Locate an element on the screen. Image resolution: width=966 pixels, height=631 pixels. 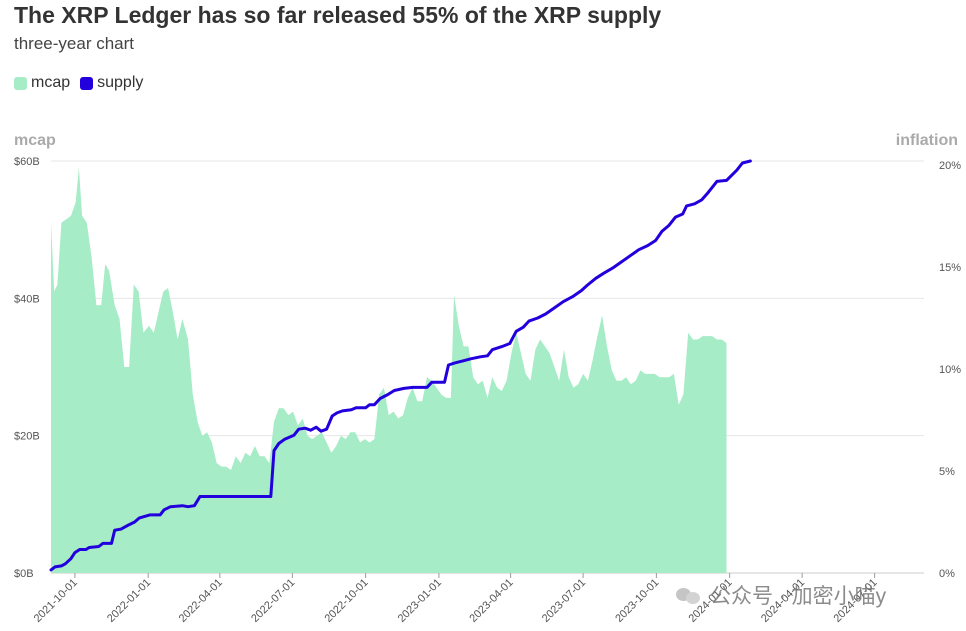
wechat-icon is located at coordinates (689, 595).